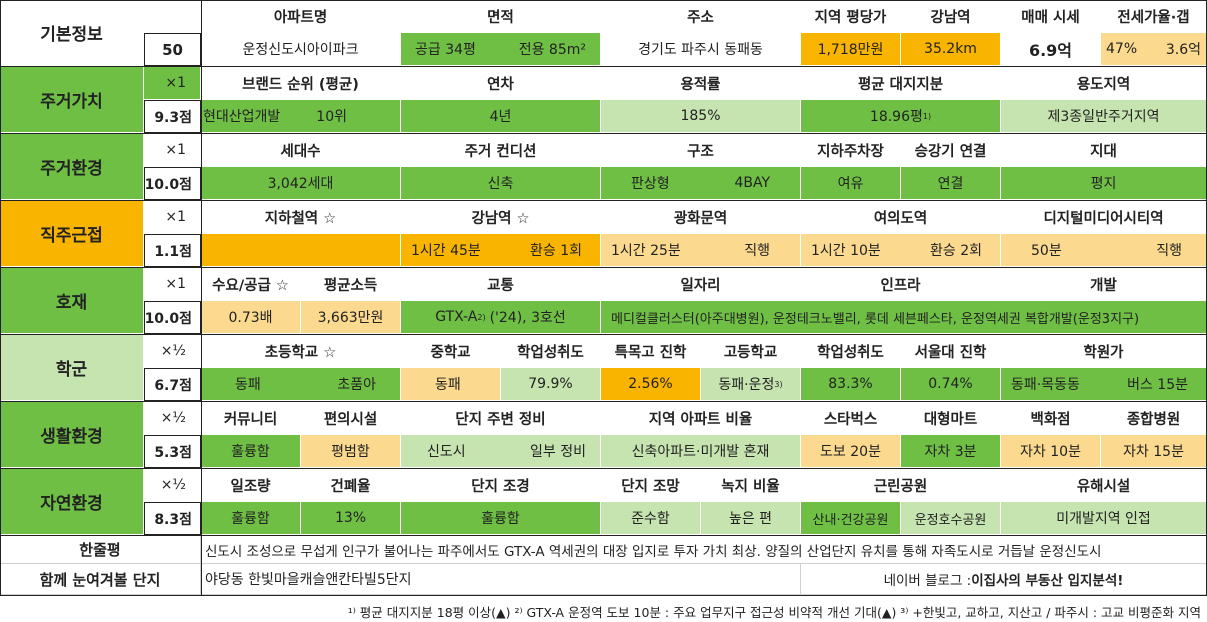 This screenshot has width=1207, height=622. What do you see at coordinates (1154, 418) in the screenshot?
I see `header-hospital: 종합병원` at bounding box center [1154, 418].